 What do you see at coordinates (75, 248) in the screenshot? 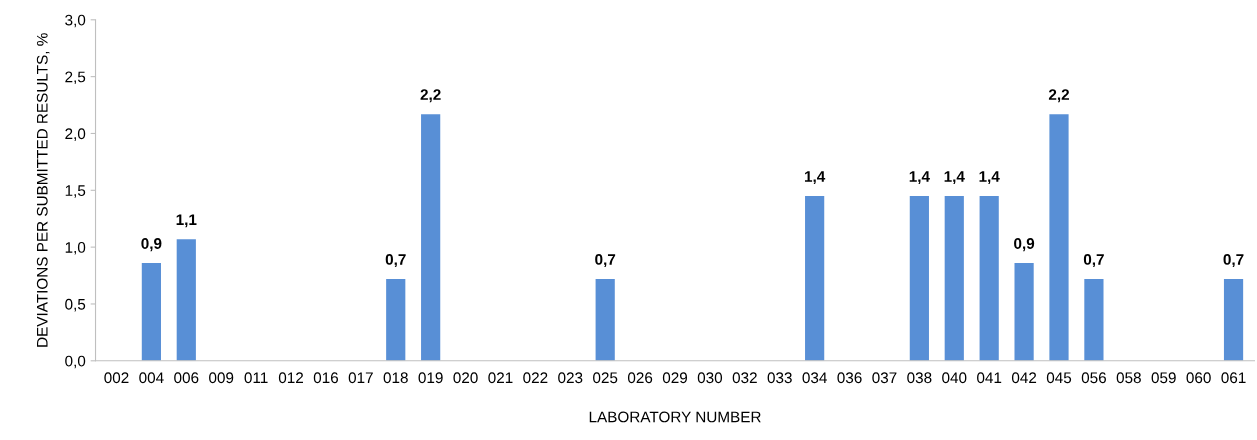
I see `y-tick-label: 1,0` at bounding box center [75, 248].